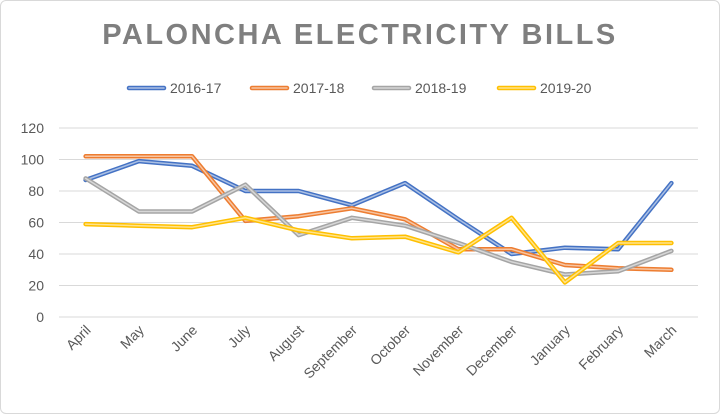 This screenshot has width=720, height=414. What do you see at coordinates (183, 338) in the screenshot?
I see `x-tick-label: June` at bounding box center [183, 338].